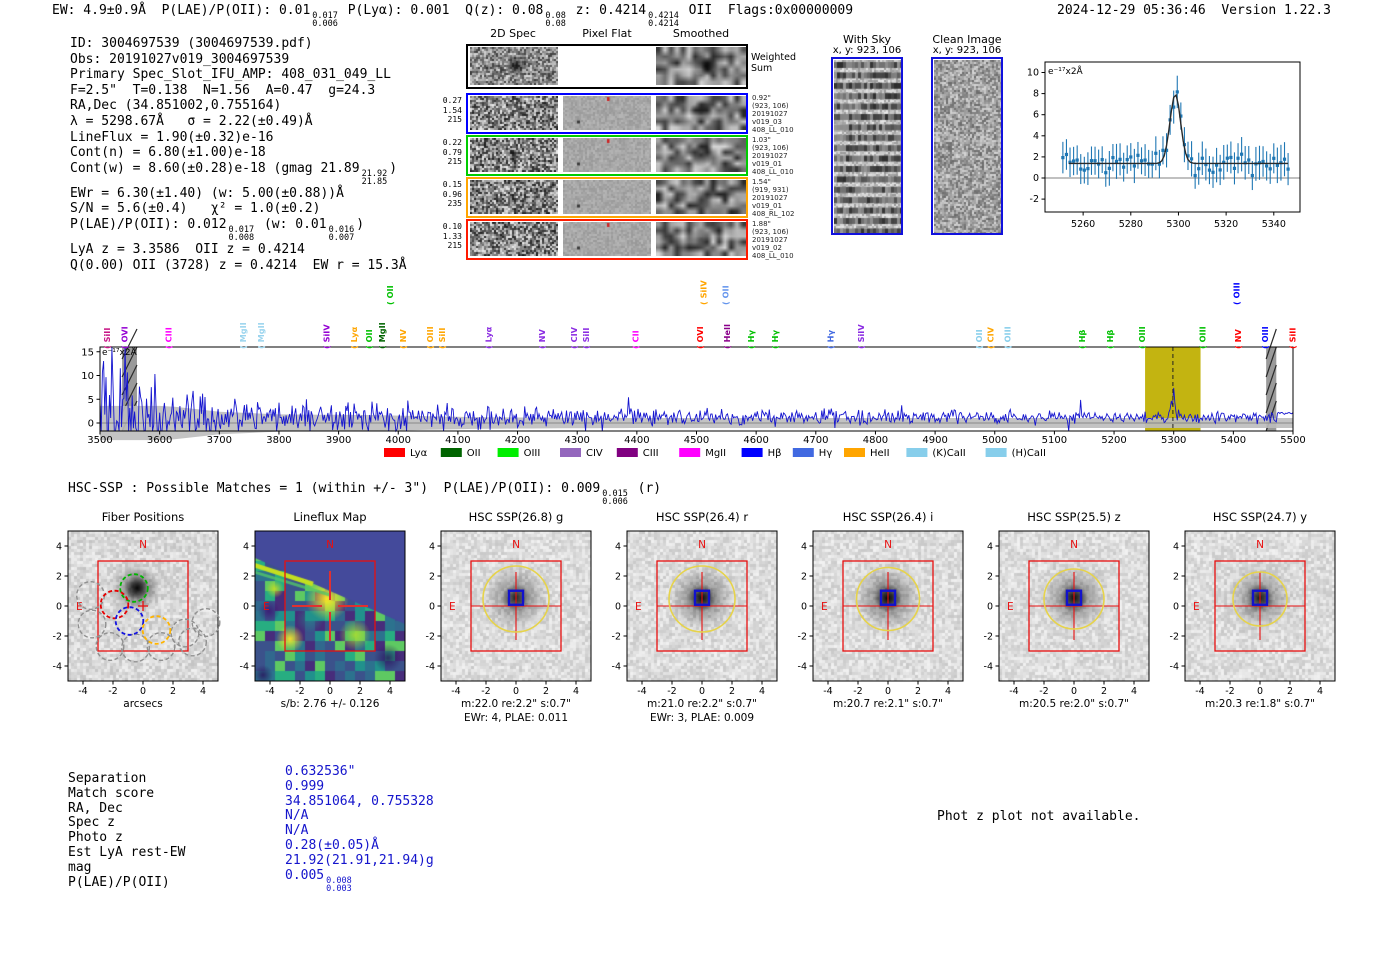  What do you see at coordinates (332, 845) in the screenshot?
I see `match-row-value: 0.28(±0.05)Å` at bounding box center [332, 845].